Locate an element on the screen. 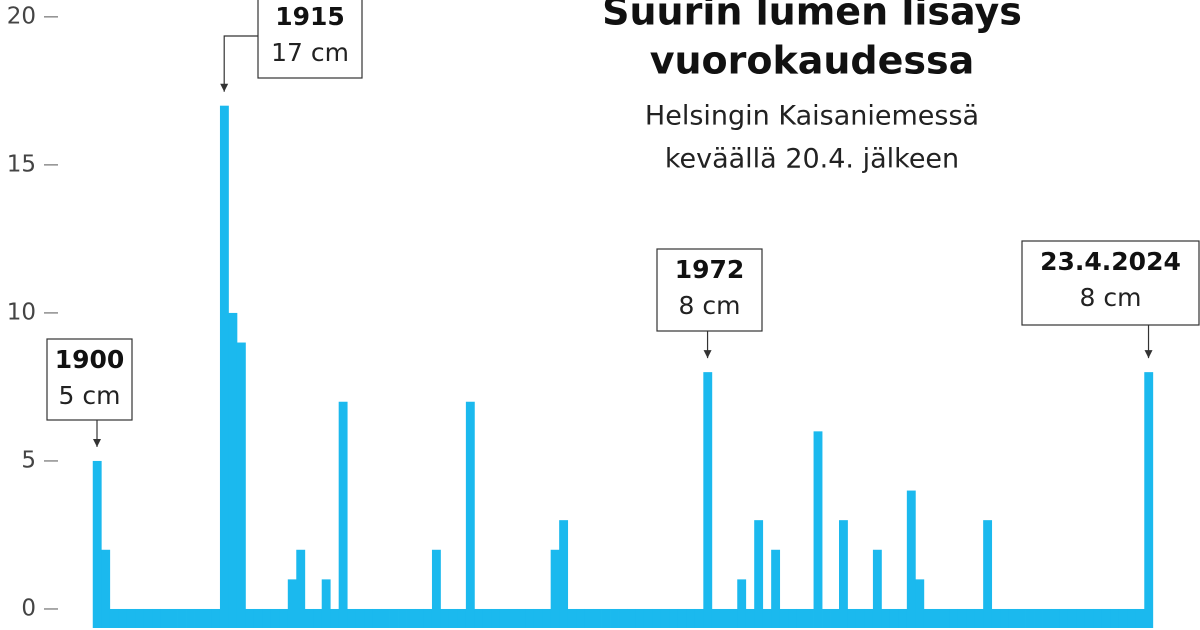  annotation-arrow is located at coordinates (240, 63).